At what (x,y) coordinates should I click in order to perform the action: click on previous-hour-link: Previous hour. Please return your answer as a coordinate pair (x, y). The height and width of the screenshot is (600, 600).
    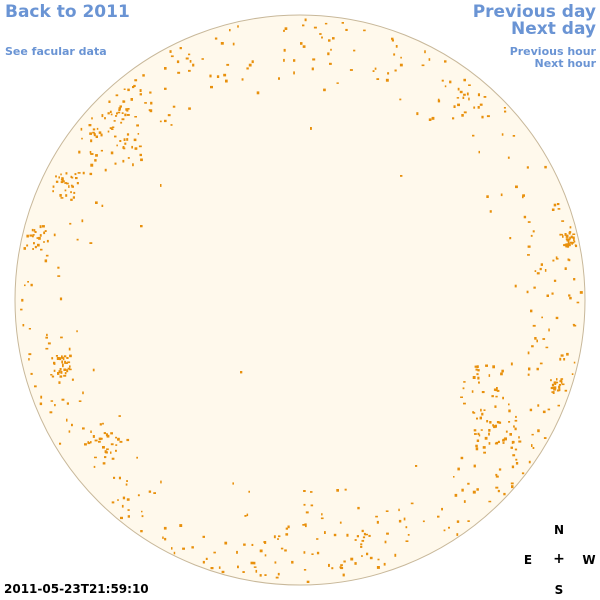
    Looking at the image, I should click on (552, 51).